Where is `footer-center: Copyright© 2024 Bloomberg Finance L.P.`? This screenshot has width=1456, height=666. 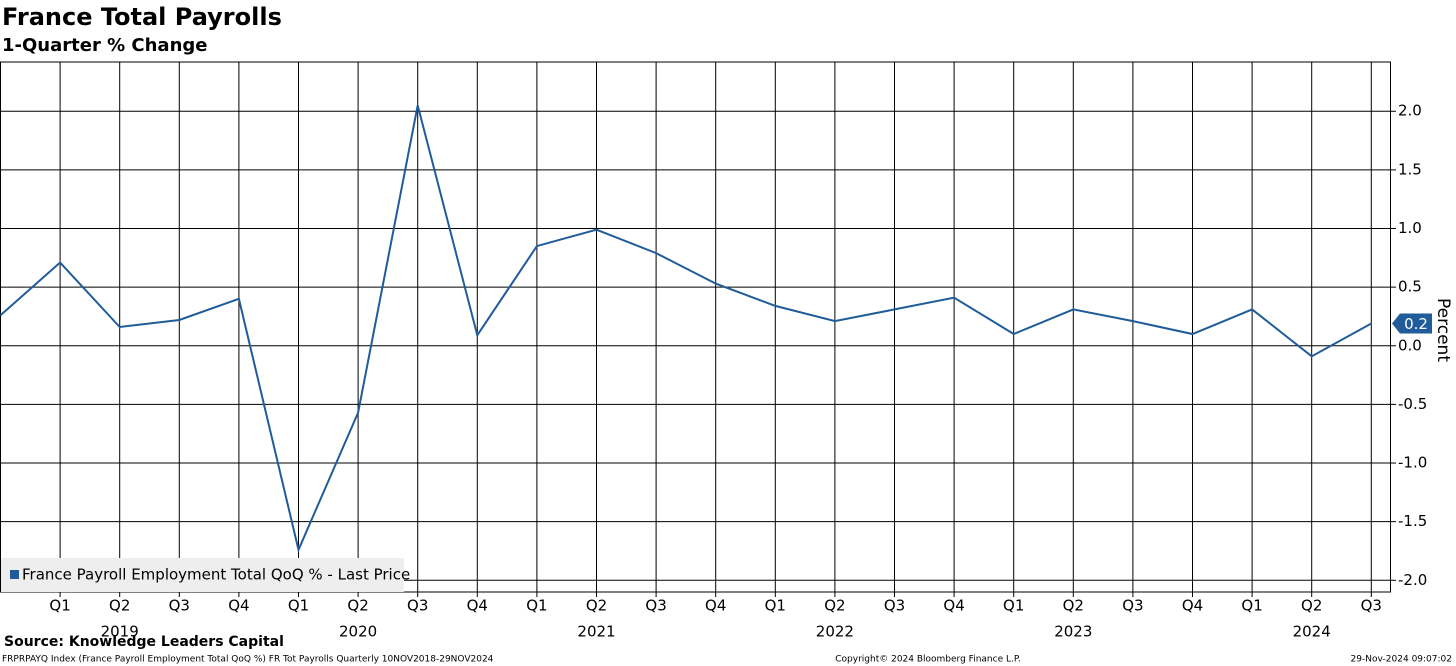 footer-center: Copyright© 2024 Bloomberg Finance L.P. is located at coordinates (927, 660).